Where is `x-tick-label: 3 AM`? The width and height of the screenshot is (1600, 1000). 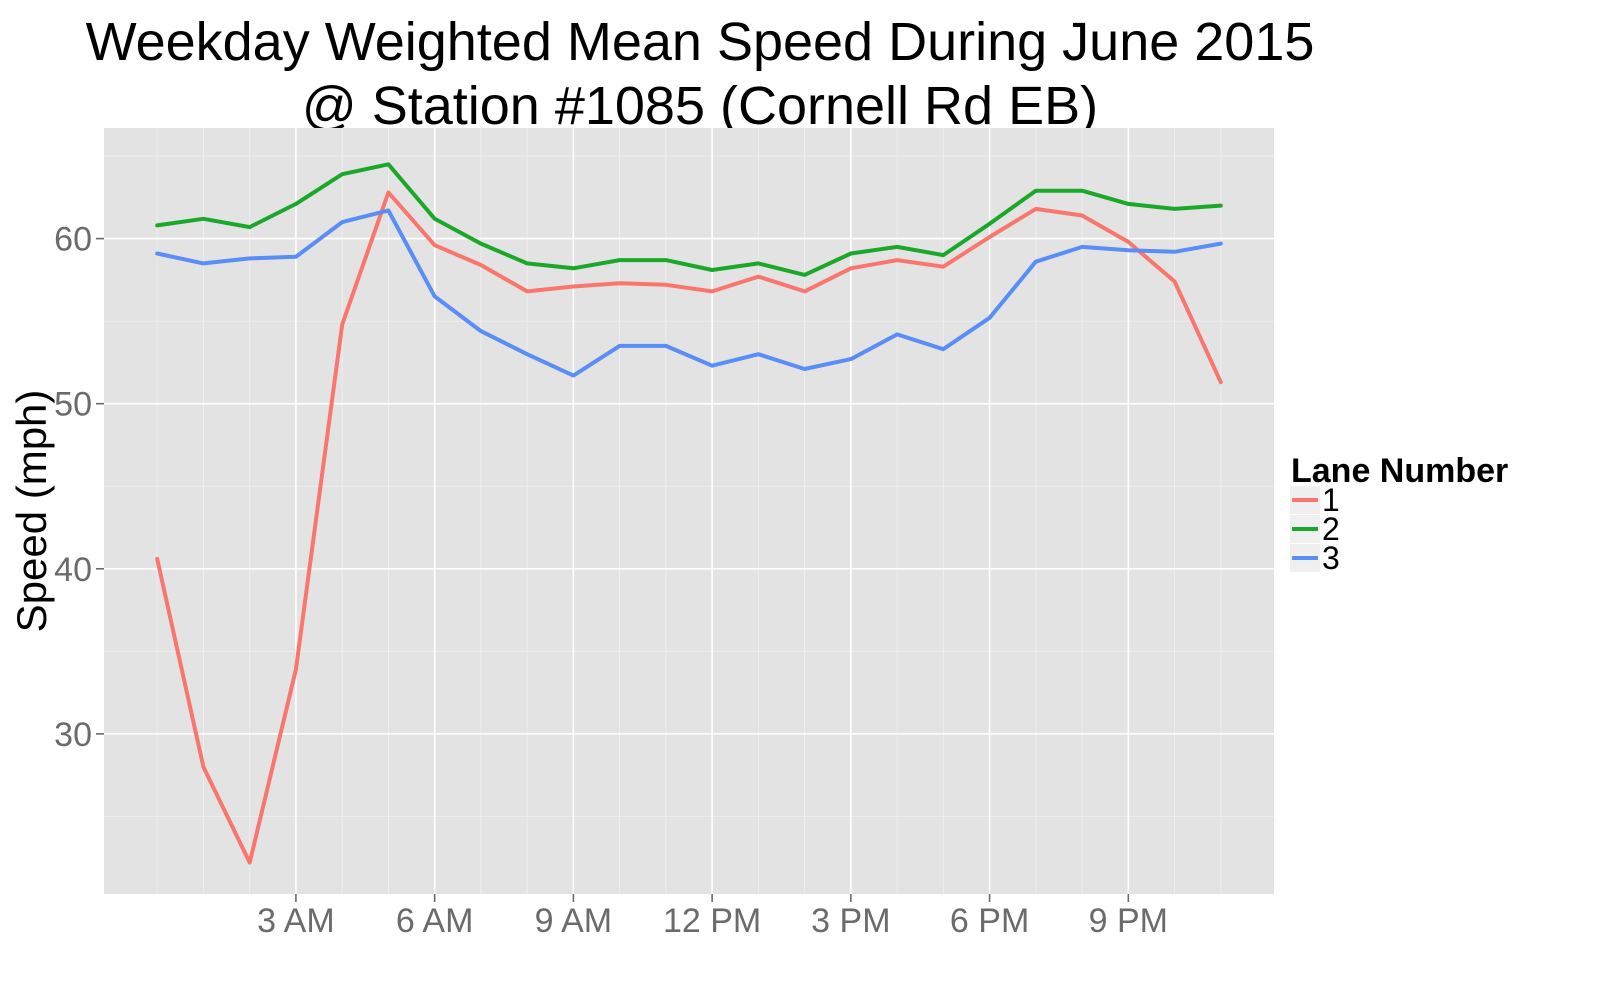
x-tick-label: 3 AM is located at coordinates (295, 921).